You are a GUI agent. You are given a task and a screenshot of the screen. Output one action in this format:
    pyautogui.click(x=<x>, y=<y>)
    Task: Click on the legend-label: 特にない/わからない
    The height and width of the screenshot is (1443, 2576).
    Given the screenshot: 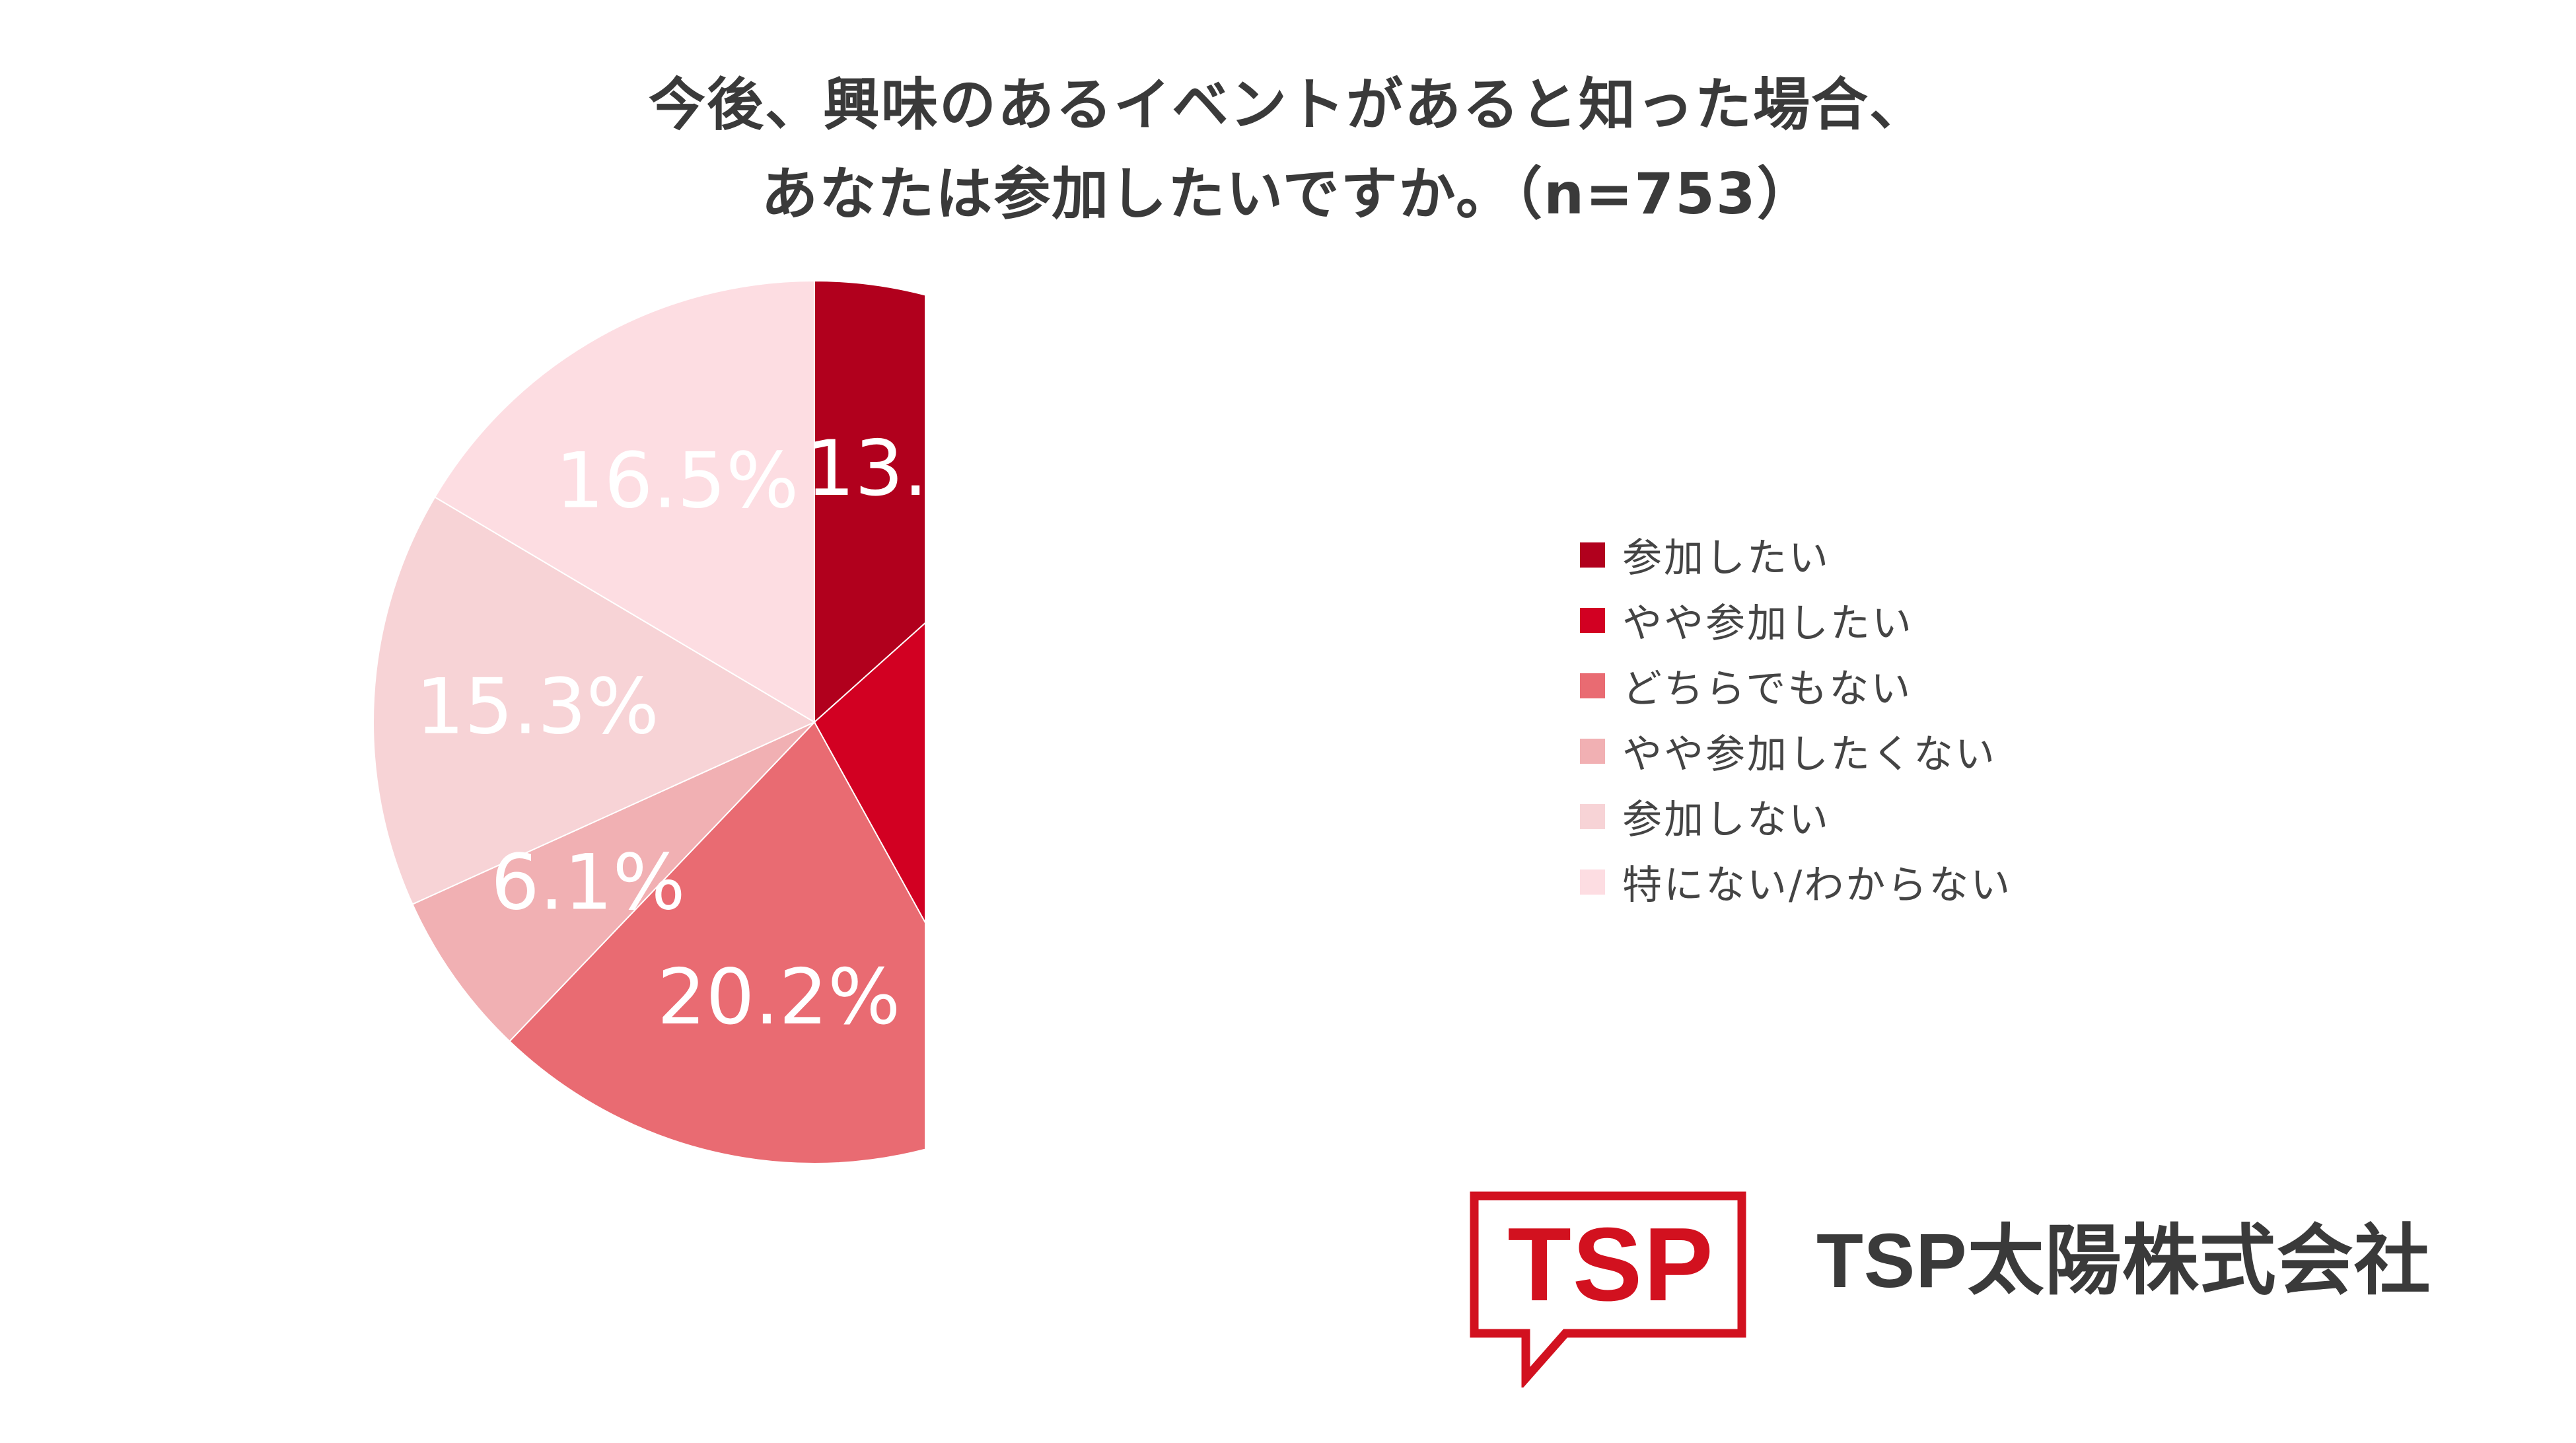 What is the action you would take?
    pyautogui.click(x=1817, y=885)
    